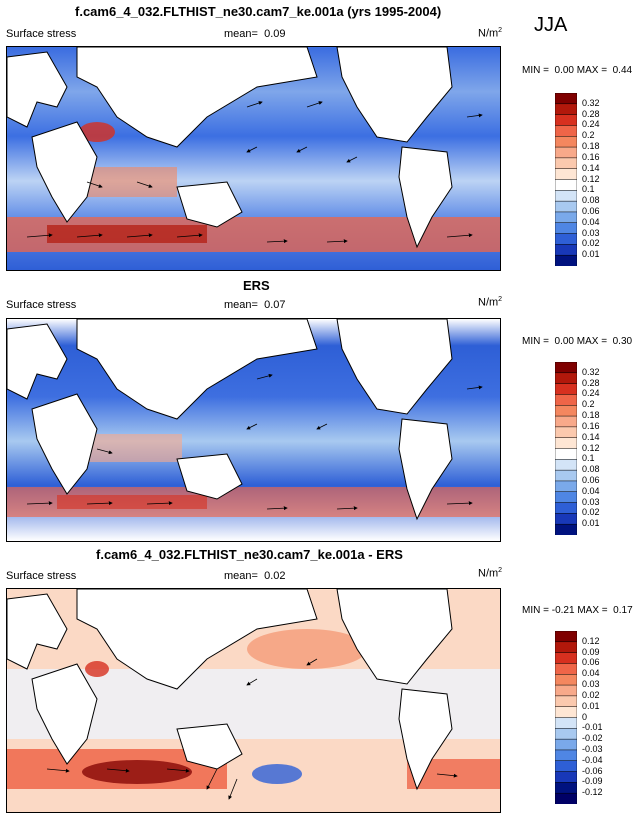 This screenshot has height=817, width=643. I want to click on panel-3-minmax: MIN = -0.21 MAX = 0.17, so click(577, 610).